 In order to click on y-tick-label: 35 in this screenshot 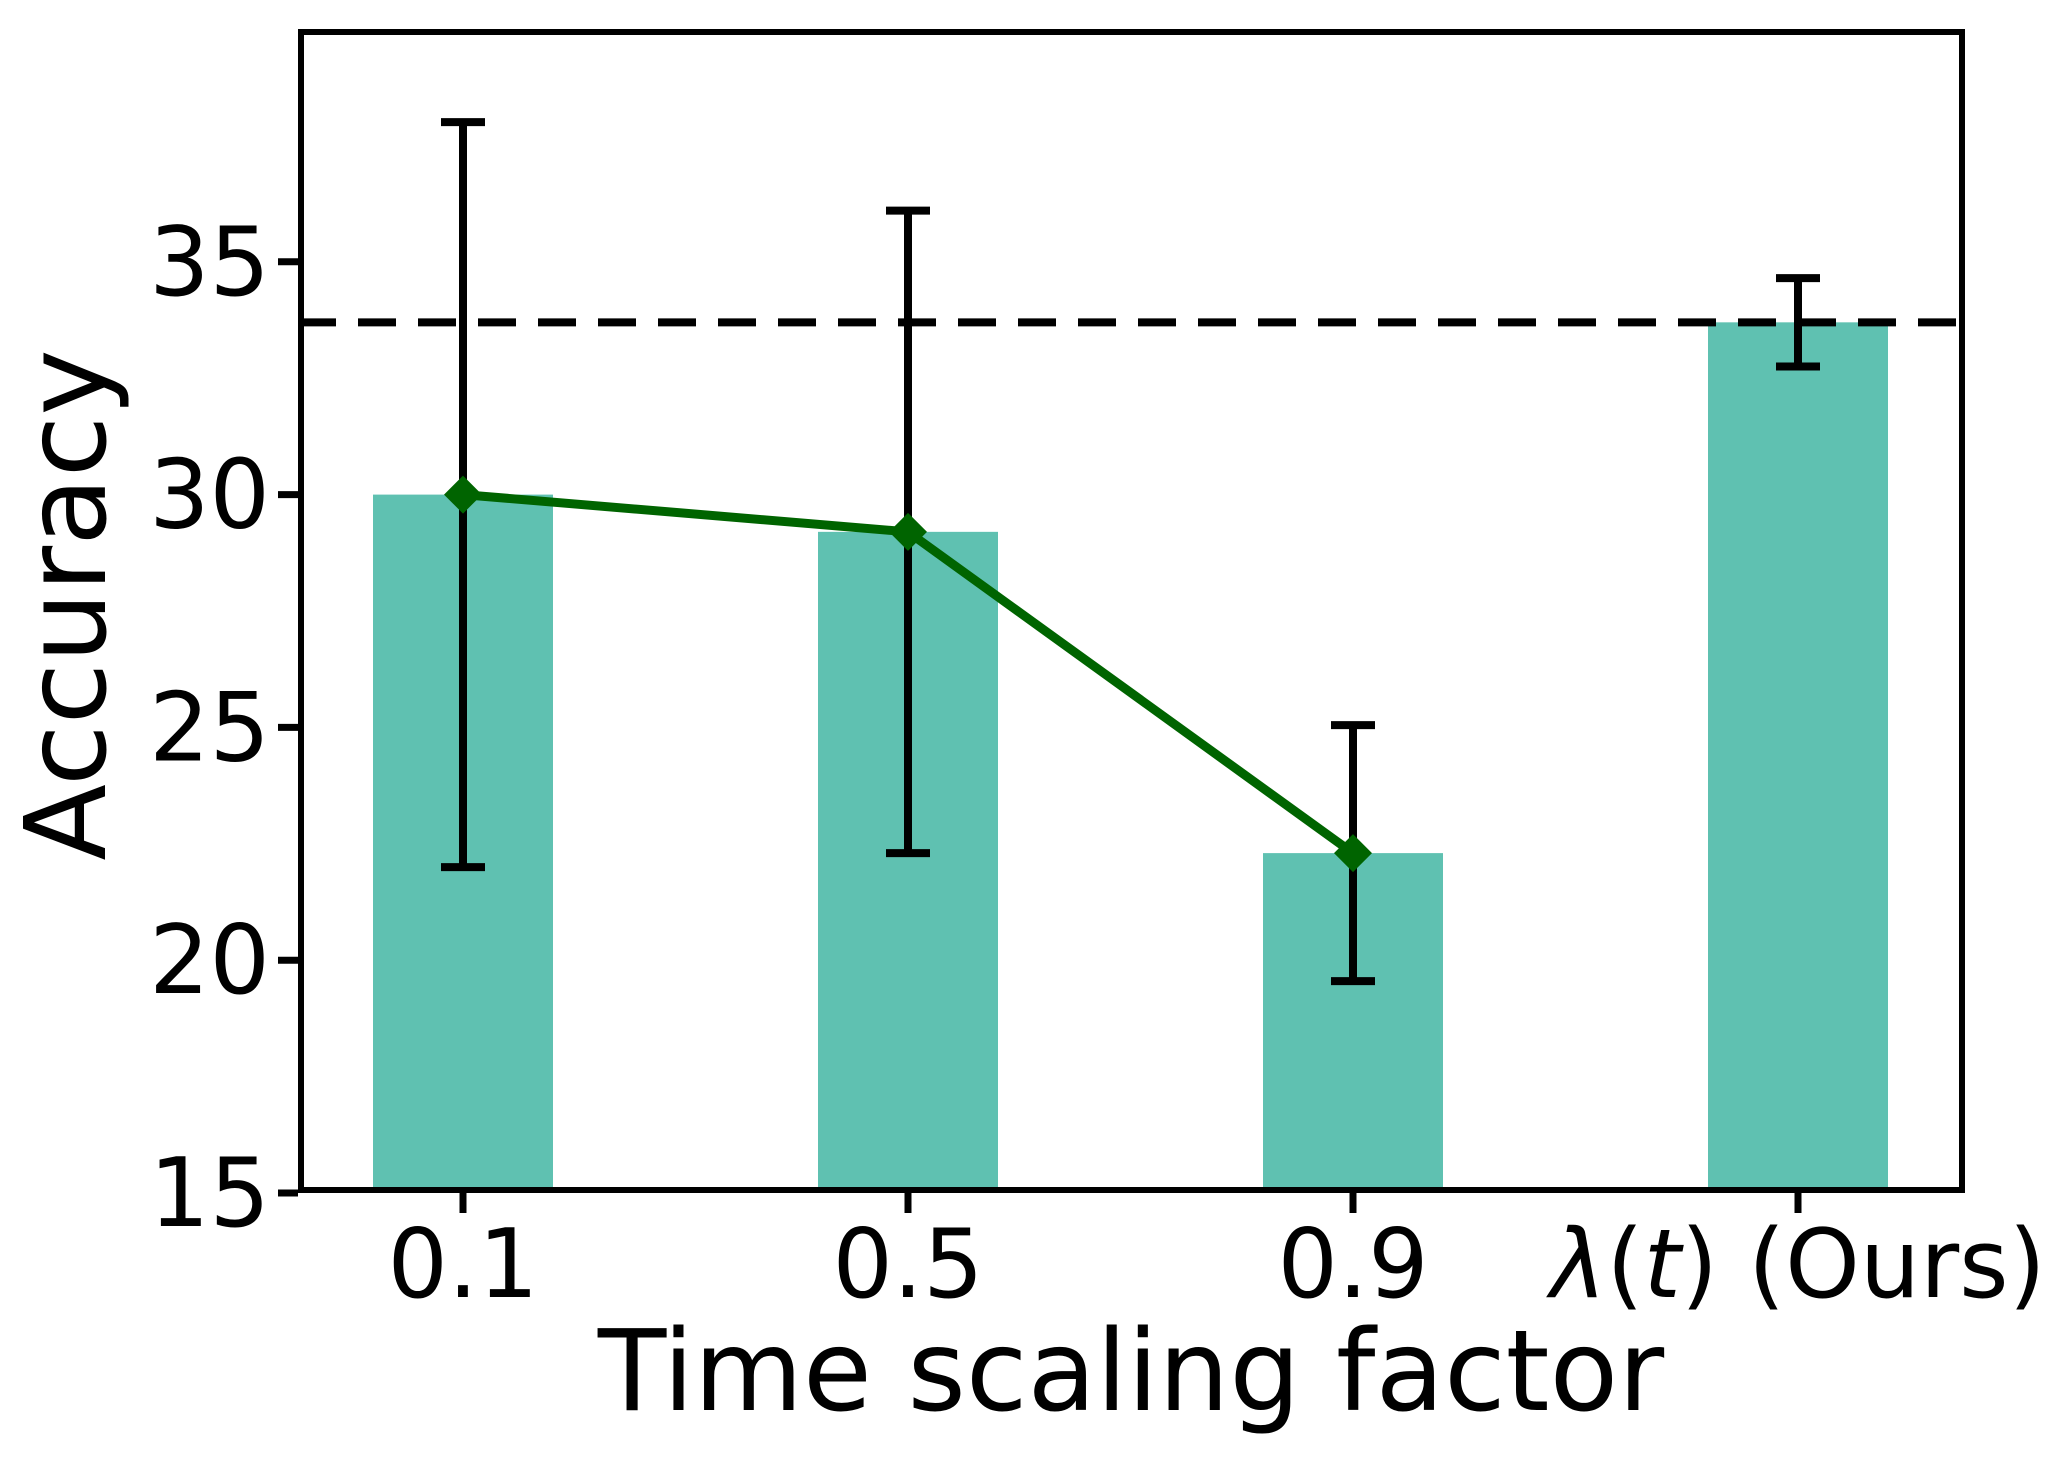, I will do `click(209, 263)`.